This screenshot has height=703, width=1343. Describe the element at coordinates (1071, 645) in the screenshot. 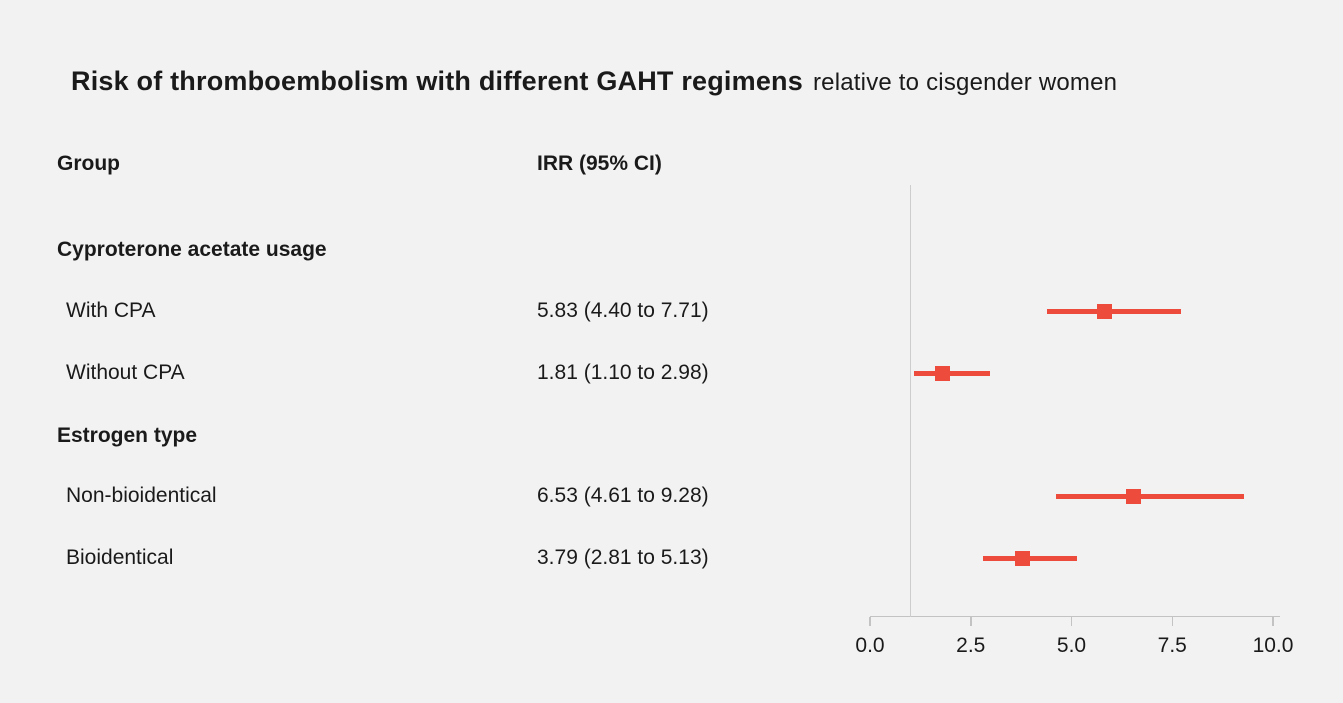

I see `x-tick-label: 5.0` at that location.